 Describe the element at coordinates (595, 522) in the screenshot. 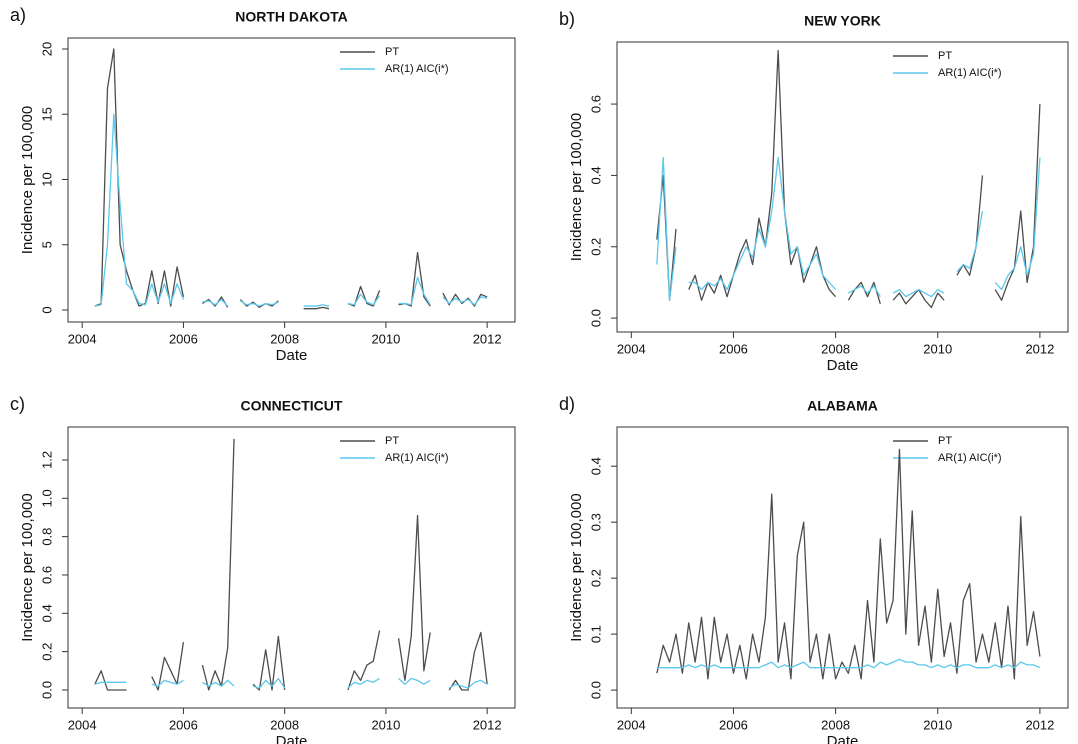

I see `y-tick-label: 0.3` at that location.